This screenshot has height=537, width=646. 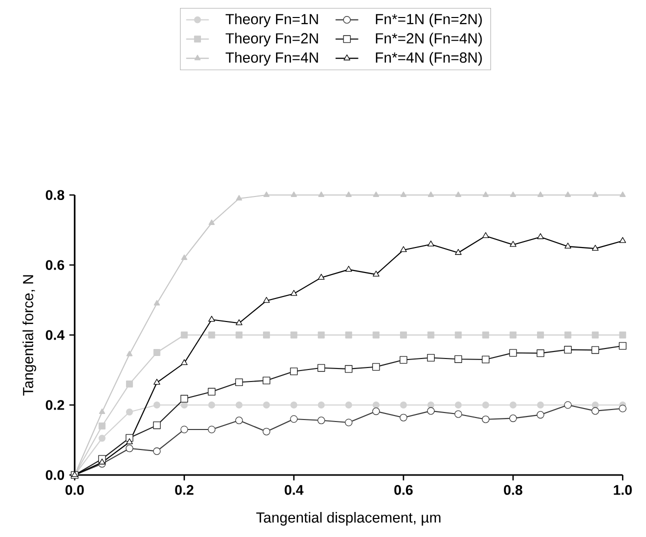 I want to click on y-tick-label: 0.2, so click(x=55, y=405).